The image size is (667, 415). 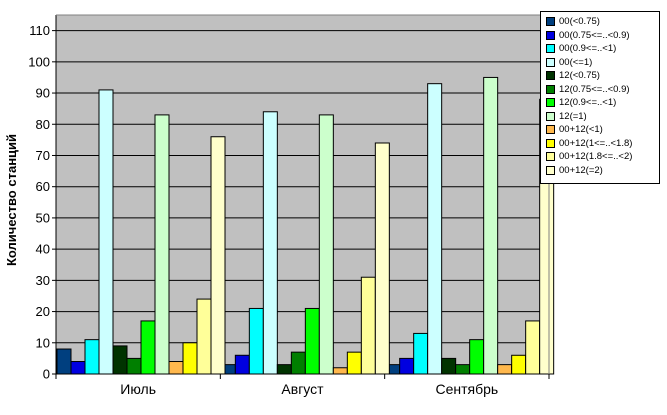 I want to click on legend-item: 00+12(=2), so click(x=602, y=171).